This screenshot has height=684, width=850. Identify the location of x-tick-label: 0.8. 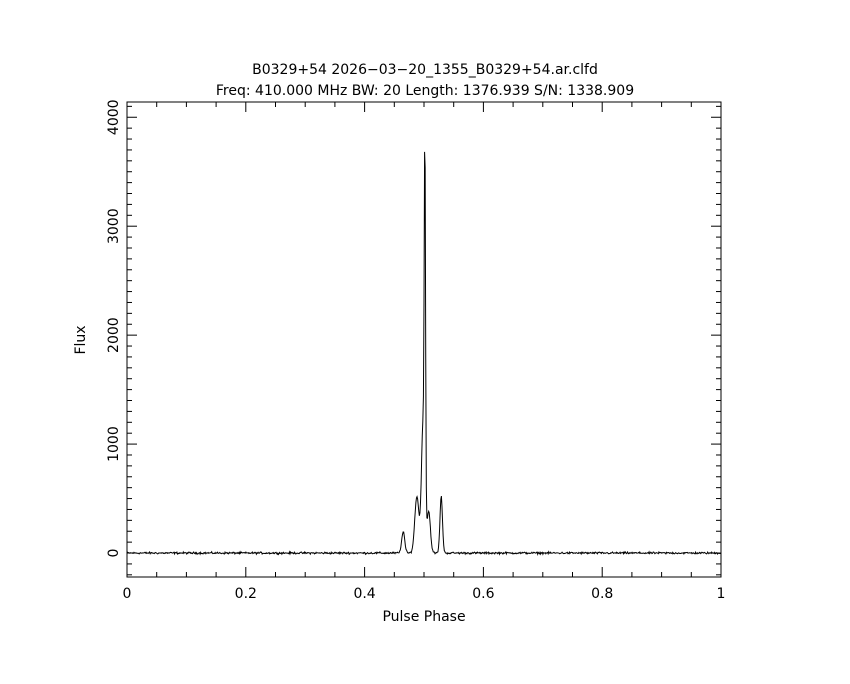
(602, 594).